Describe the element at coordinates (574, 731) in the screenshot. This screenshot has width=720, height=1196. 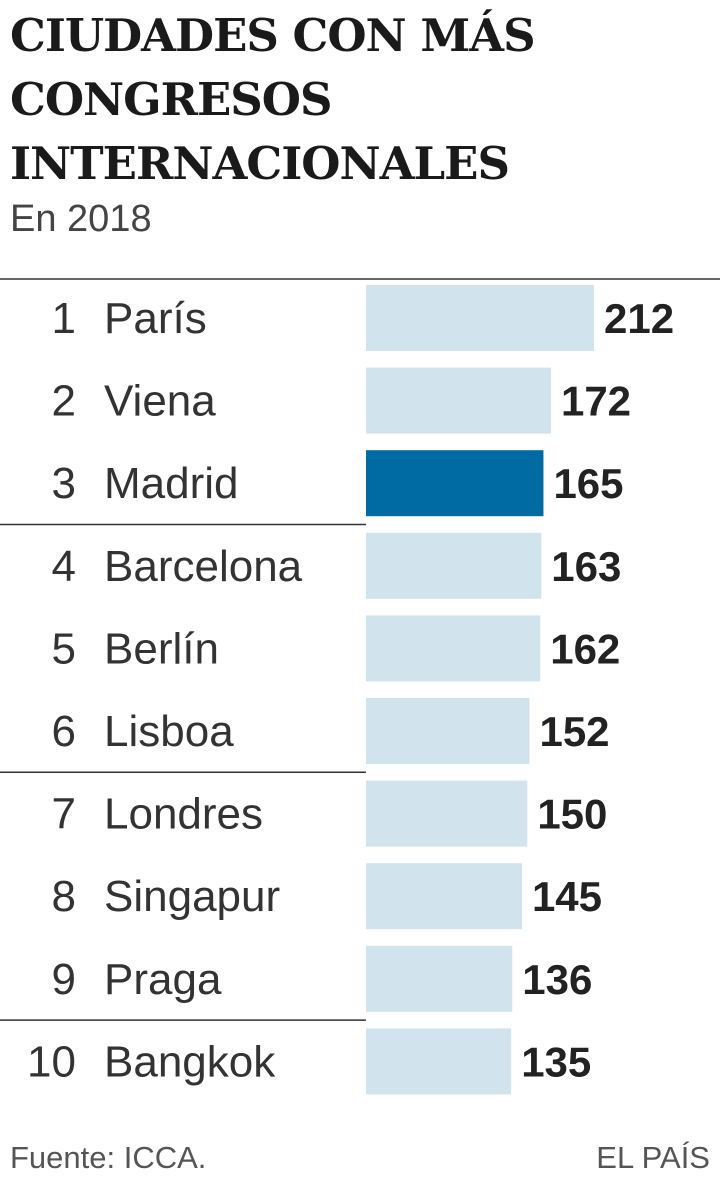
I see `value-label-6: 152` at that location.